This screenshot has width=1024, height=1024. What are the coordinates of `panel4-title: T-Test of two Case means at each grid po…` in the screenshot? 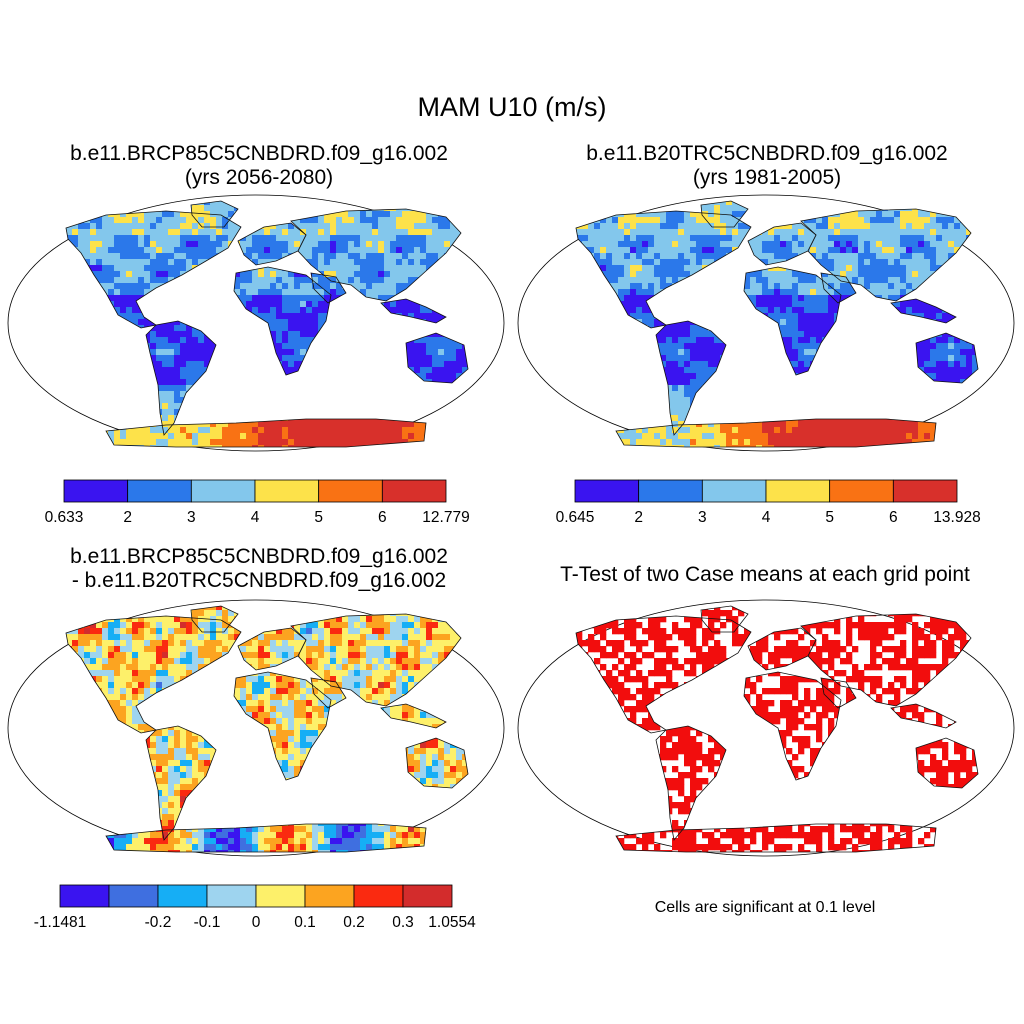 It's located at (765, 574).